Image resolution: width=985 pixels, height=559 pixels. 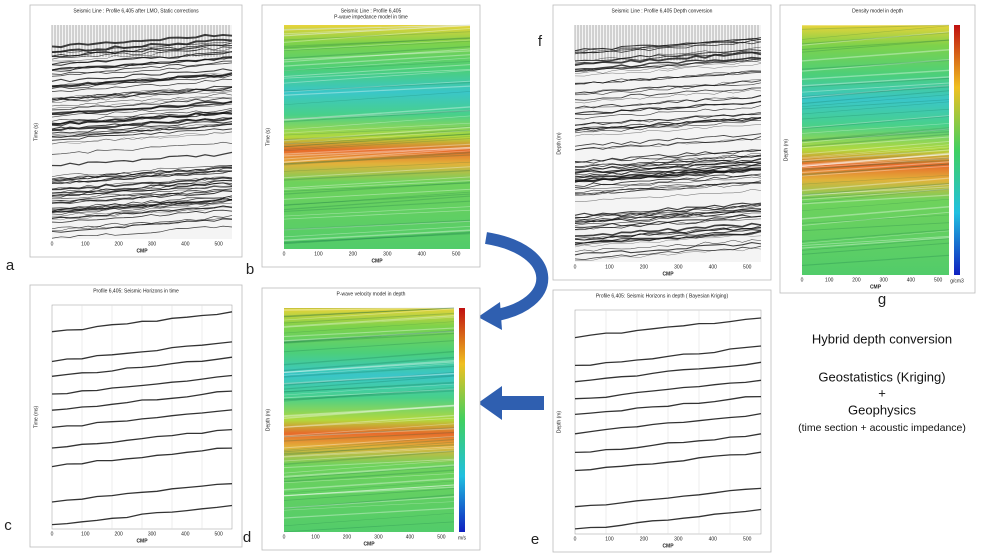 I want to click on x-tick-label: 0, so click(x=52, y=534).